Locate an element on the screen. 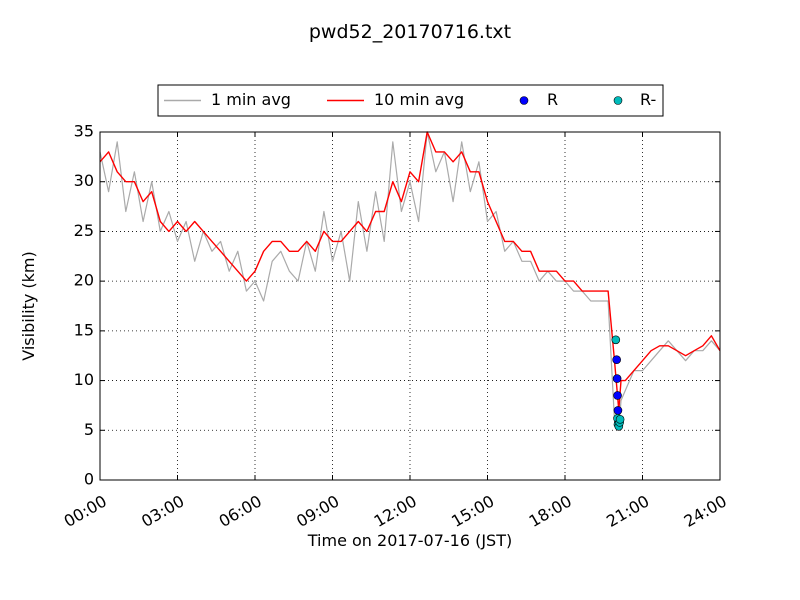  y-tick-label: 10 is located at coordinates (84, 379).